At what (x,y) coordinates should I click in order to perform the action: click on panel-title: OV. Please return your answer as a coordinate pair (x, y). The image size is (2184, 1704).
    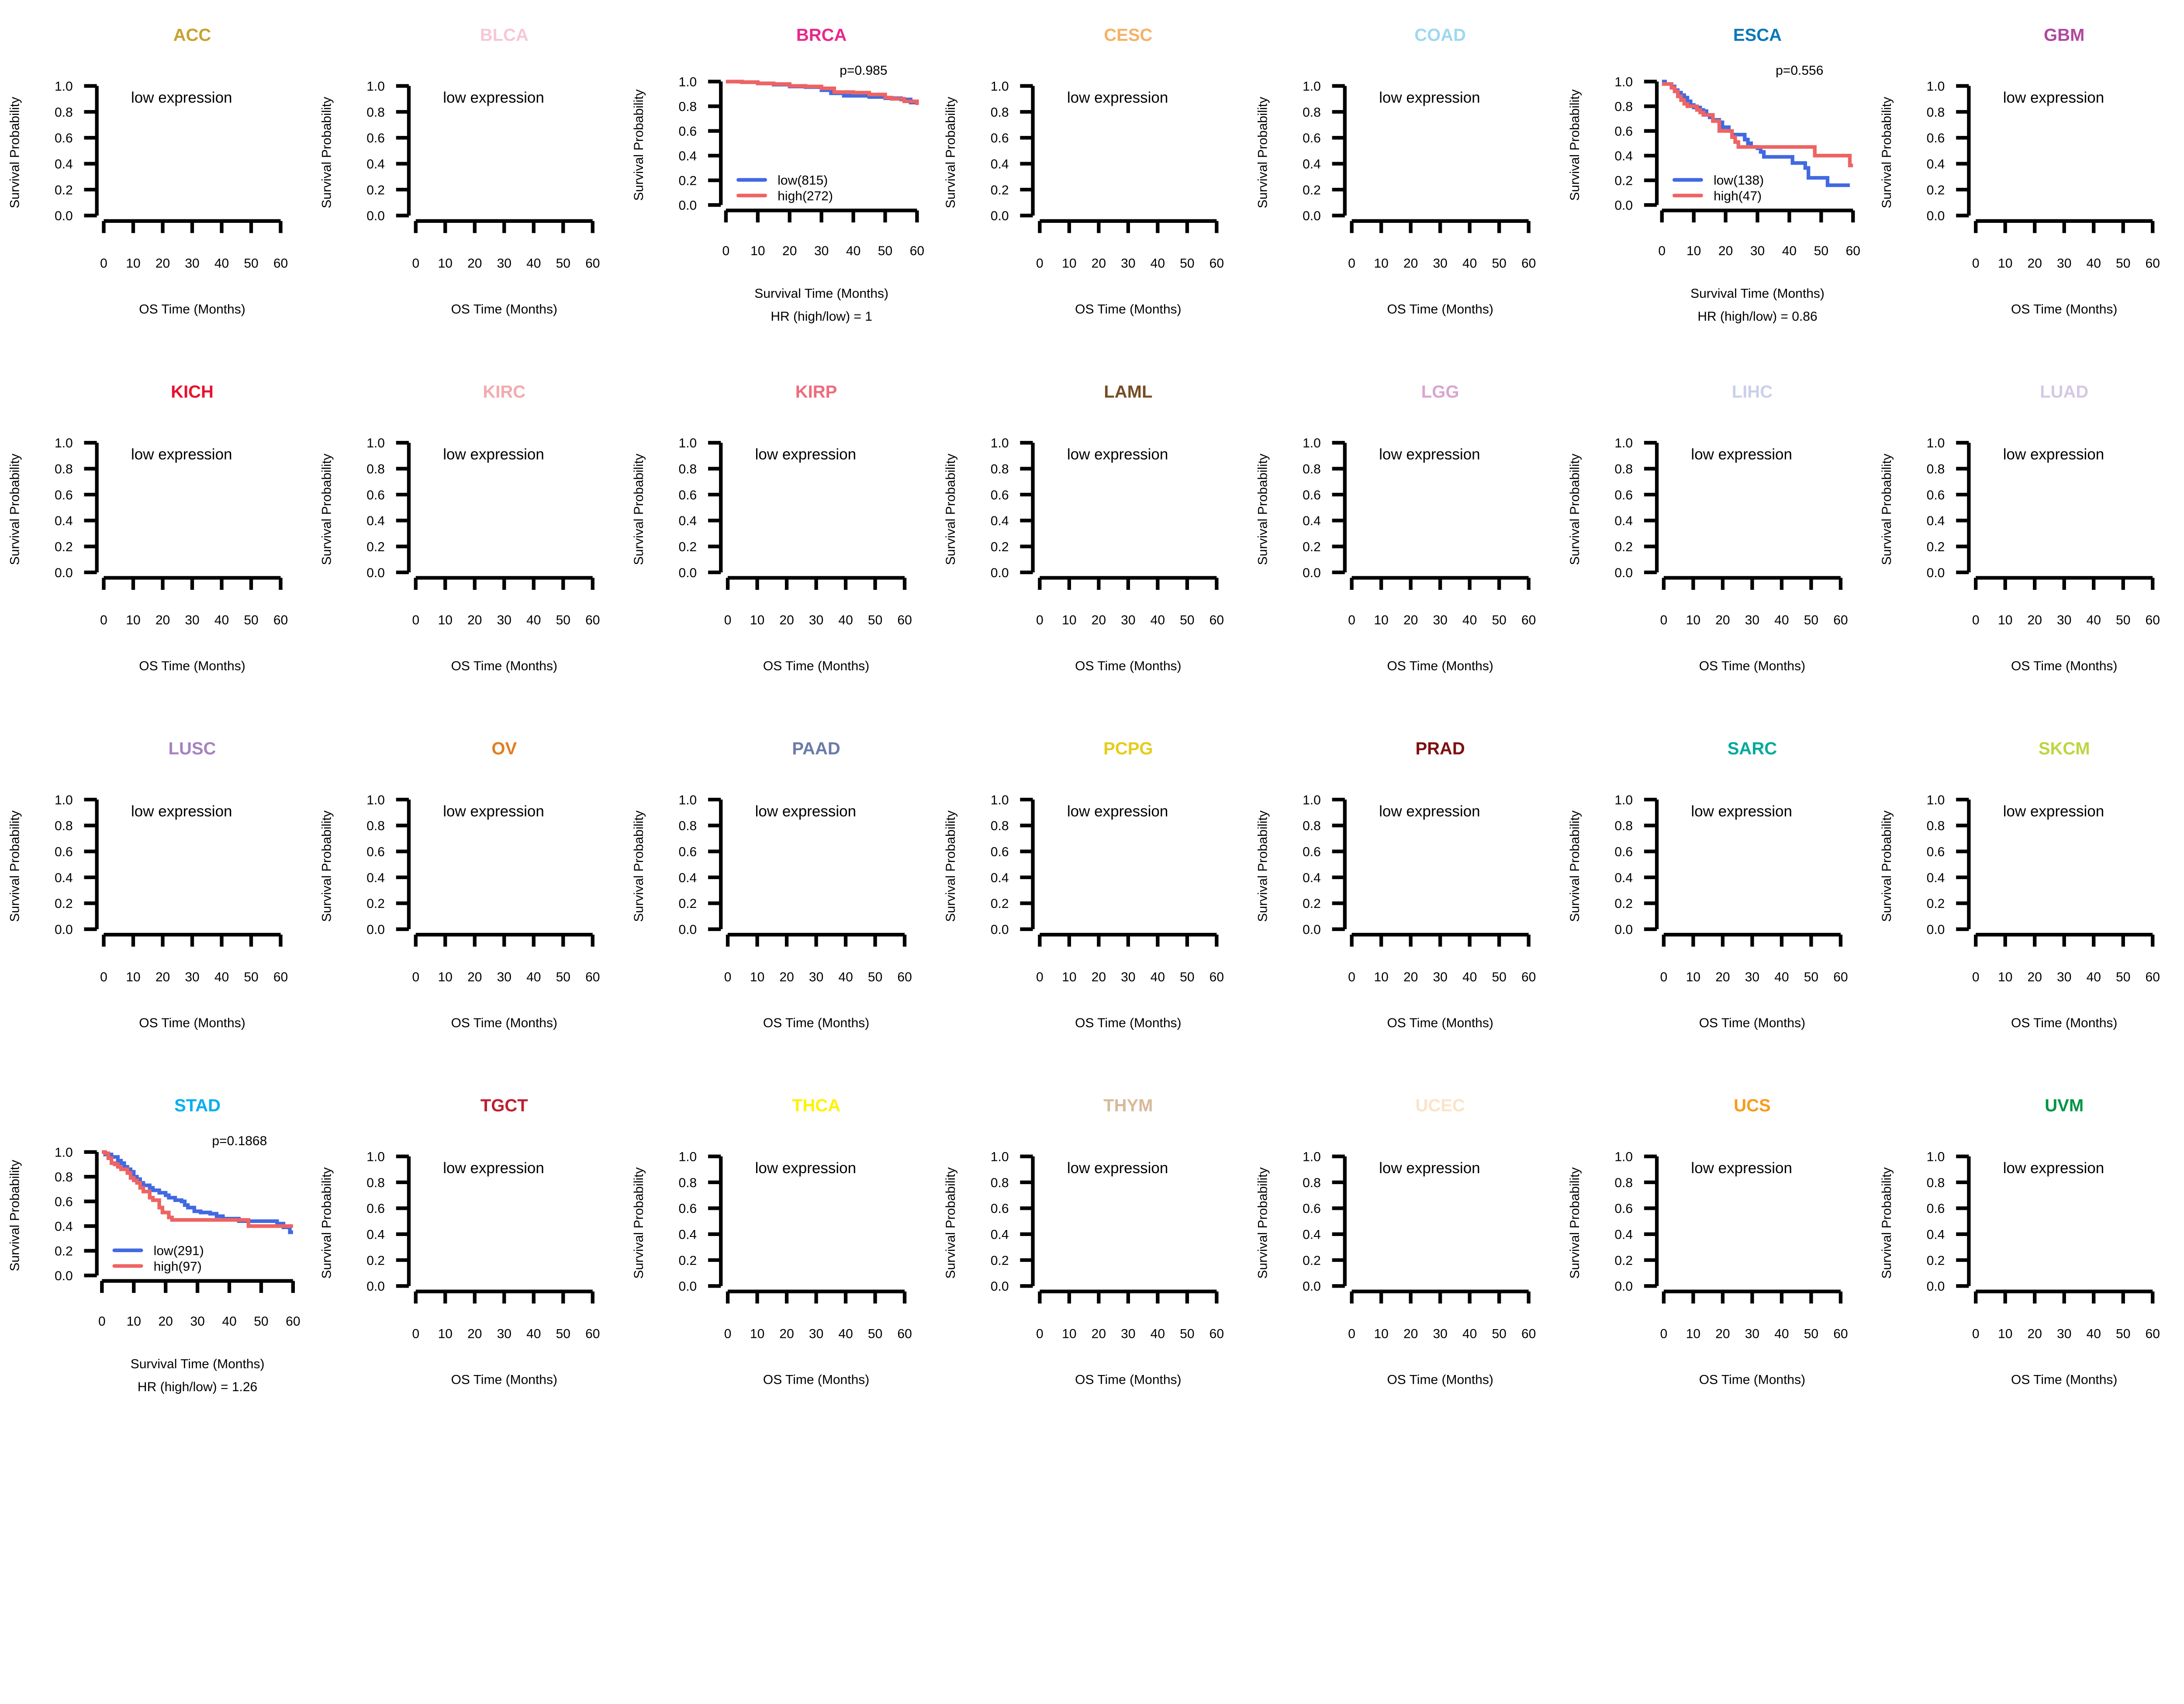
    Looking at the image, I should click on (504, 748).